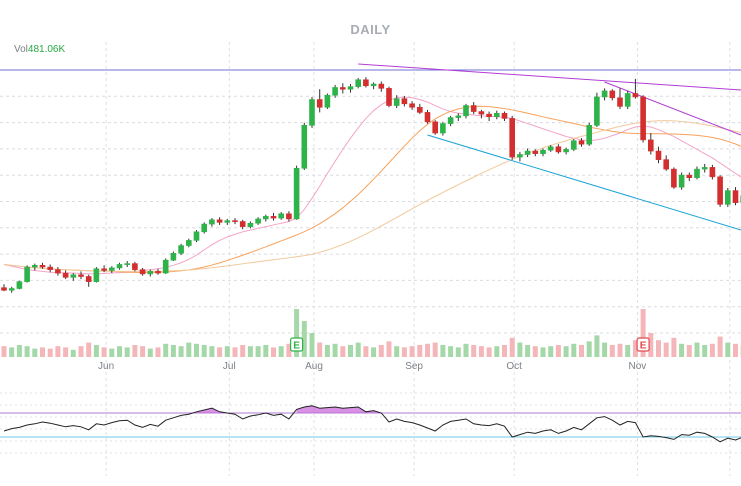  What do you see at coordinates (21, 49) in the screenshot?
I see `volume-label: Vol` at bounding box center [21, 49].